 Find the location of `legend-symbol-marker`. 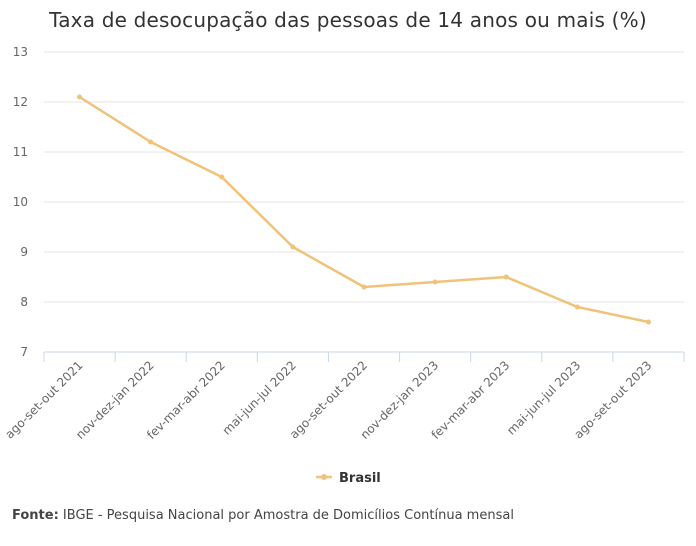

legend-symbol-marker is located at coordinates (324, 477).